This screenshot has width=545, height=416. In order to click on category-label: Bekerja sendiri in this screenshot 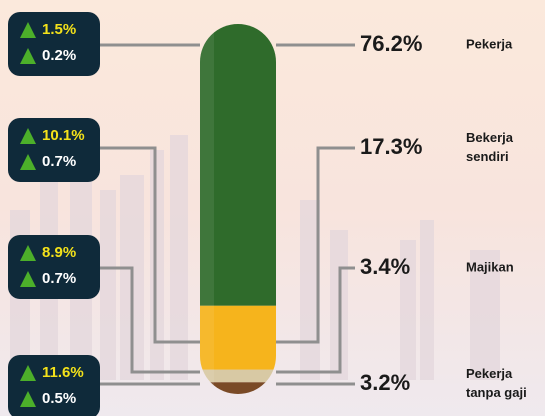, I will do `click(490, 147)`.